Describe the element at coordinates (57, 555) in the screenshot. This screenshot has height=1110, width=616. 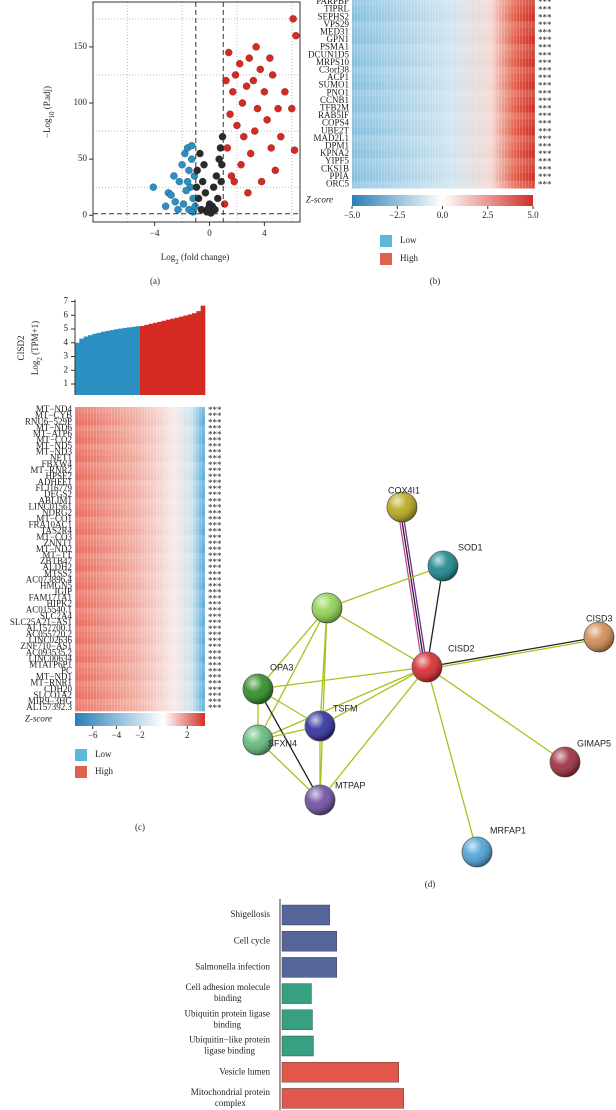
I see `row-label: MT−TT` at that location.